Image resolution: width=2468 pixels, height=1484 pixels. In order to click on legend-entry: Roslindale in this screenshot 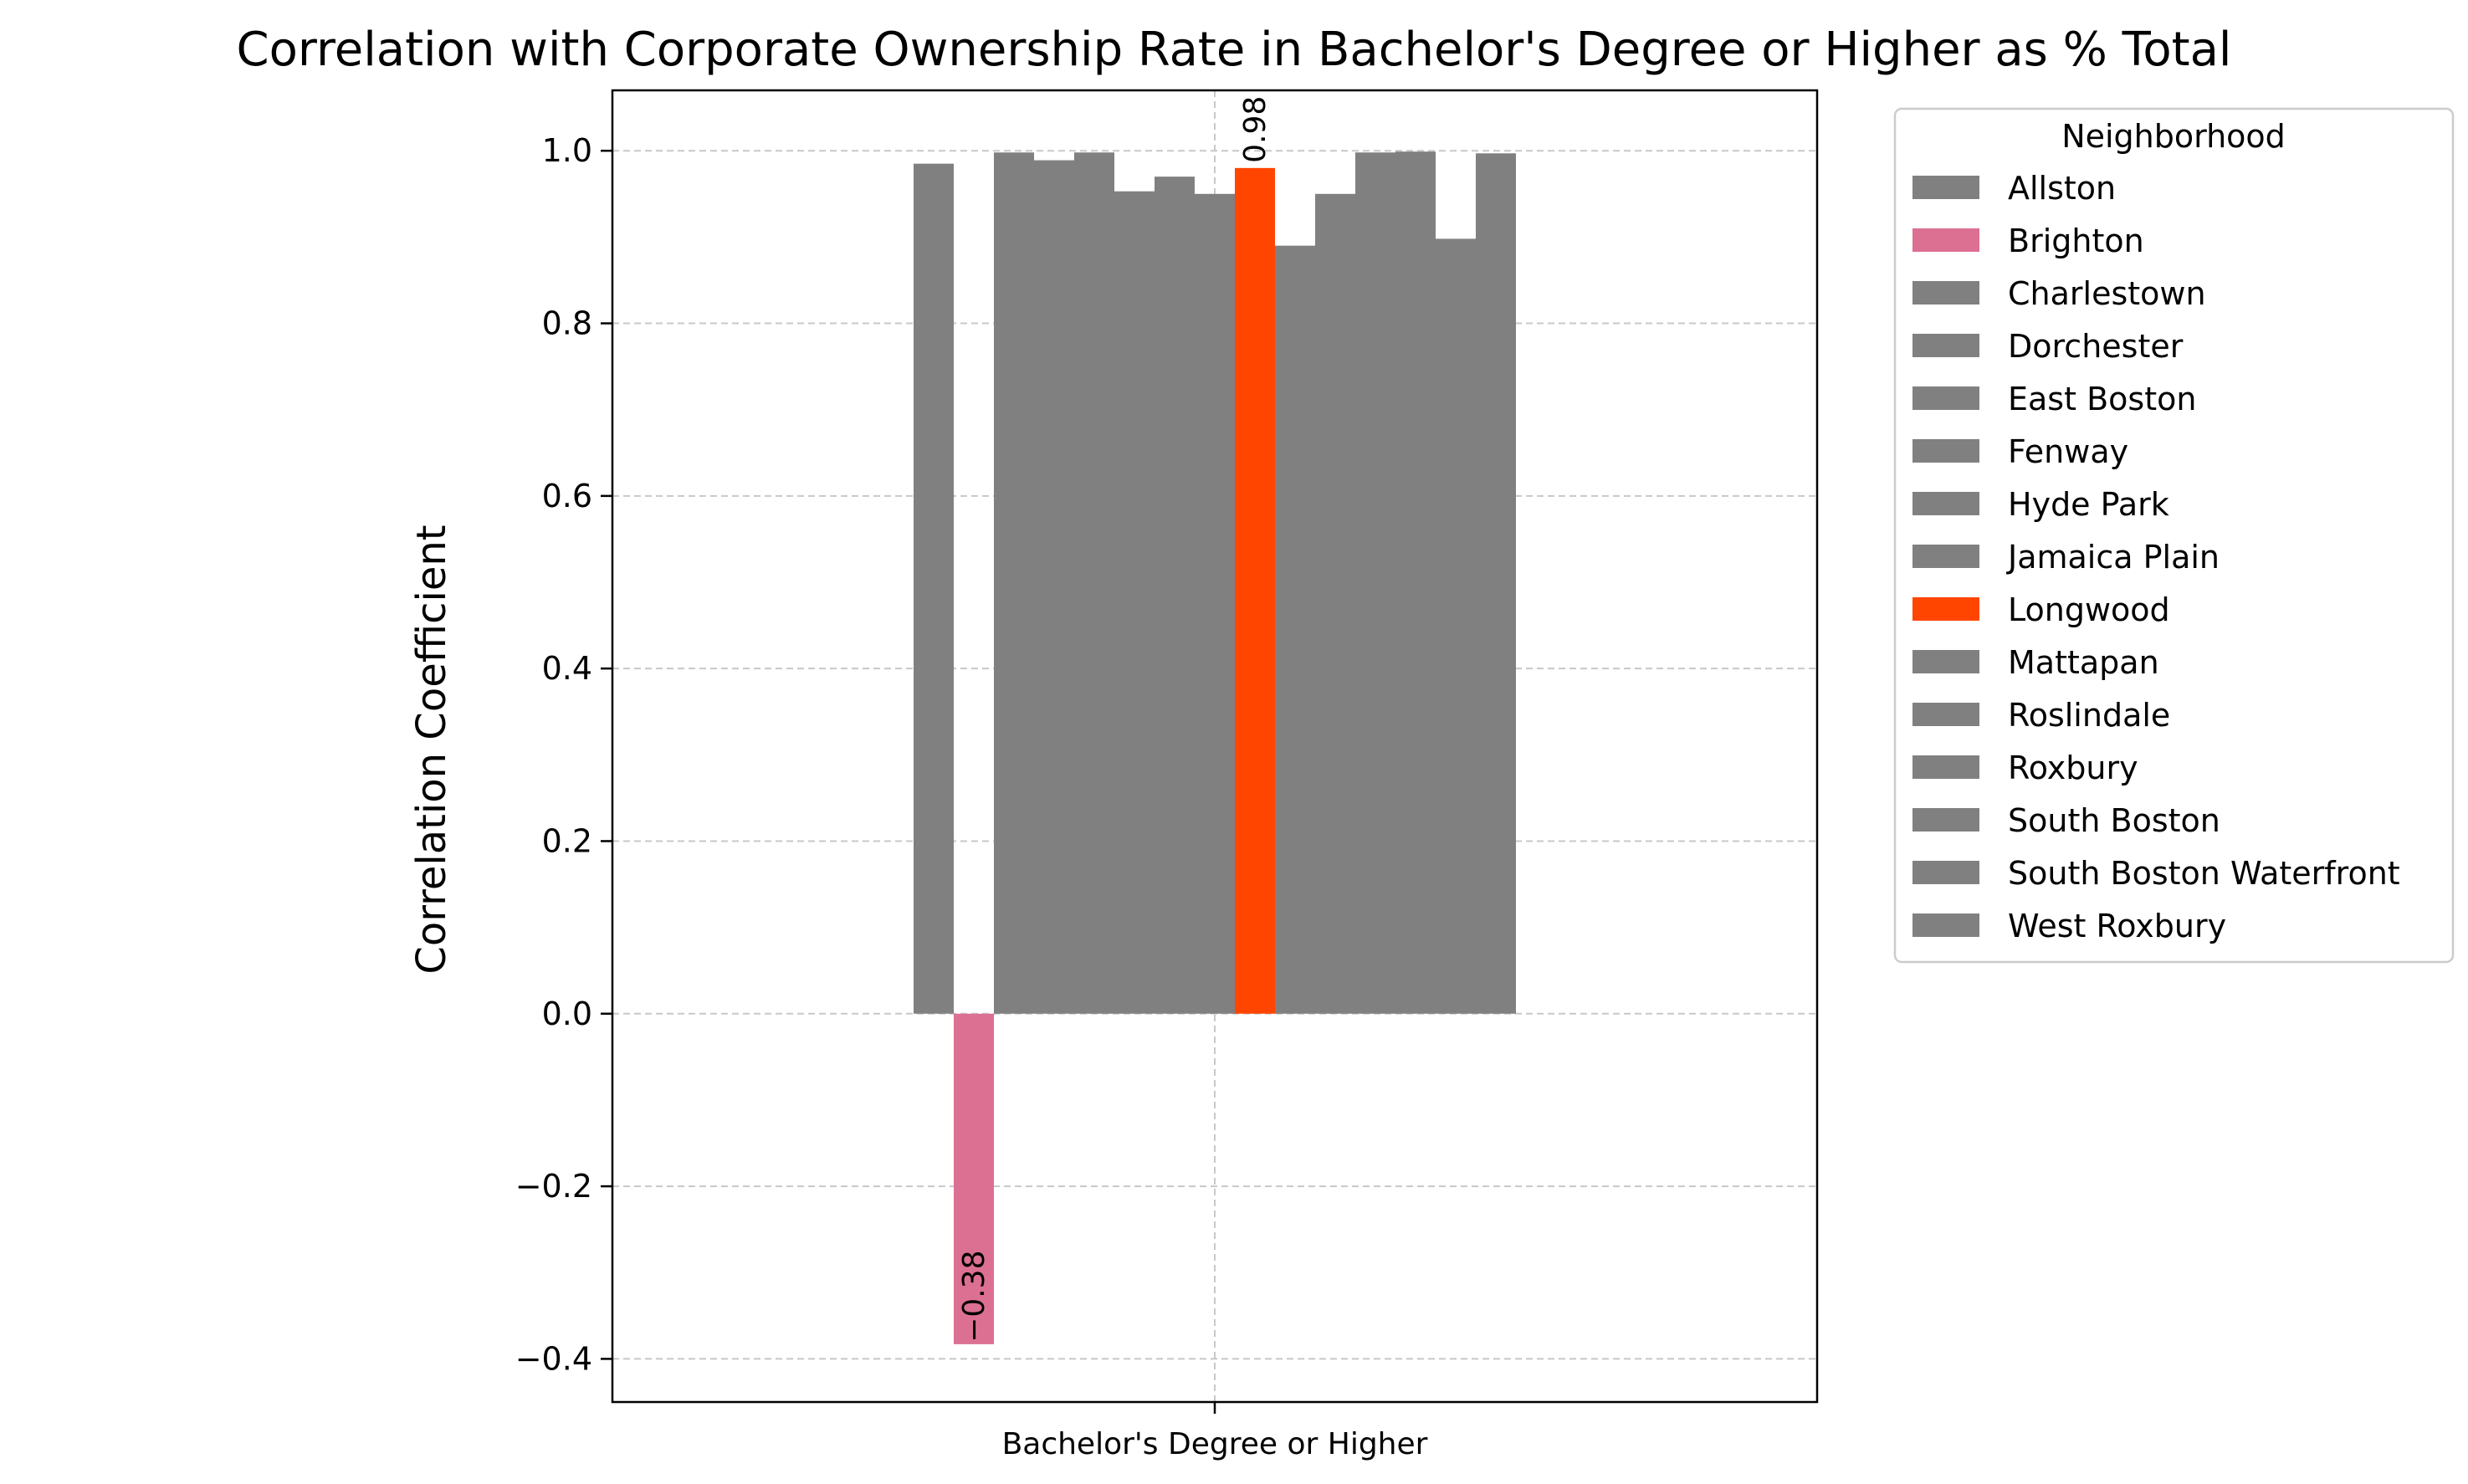, I will do `click(2089, 715)`.